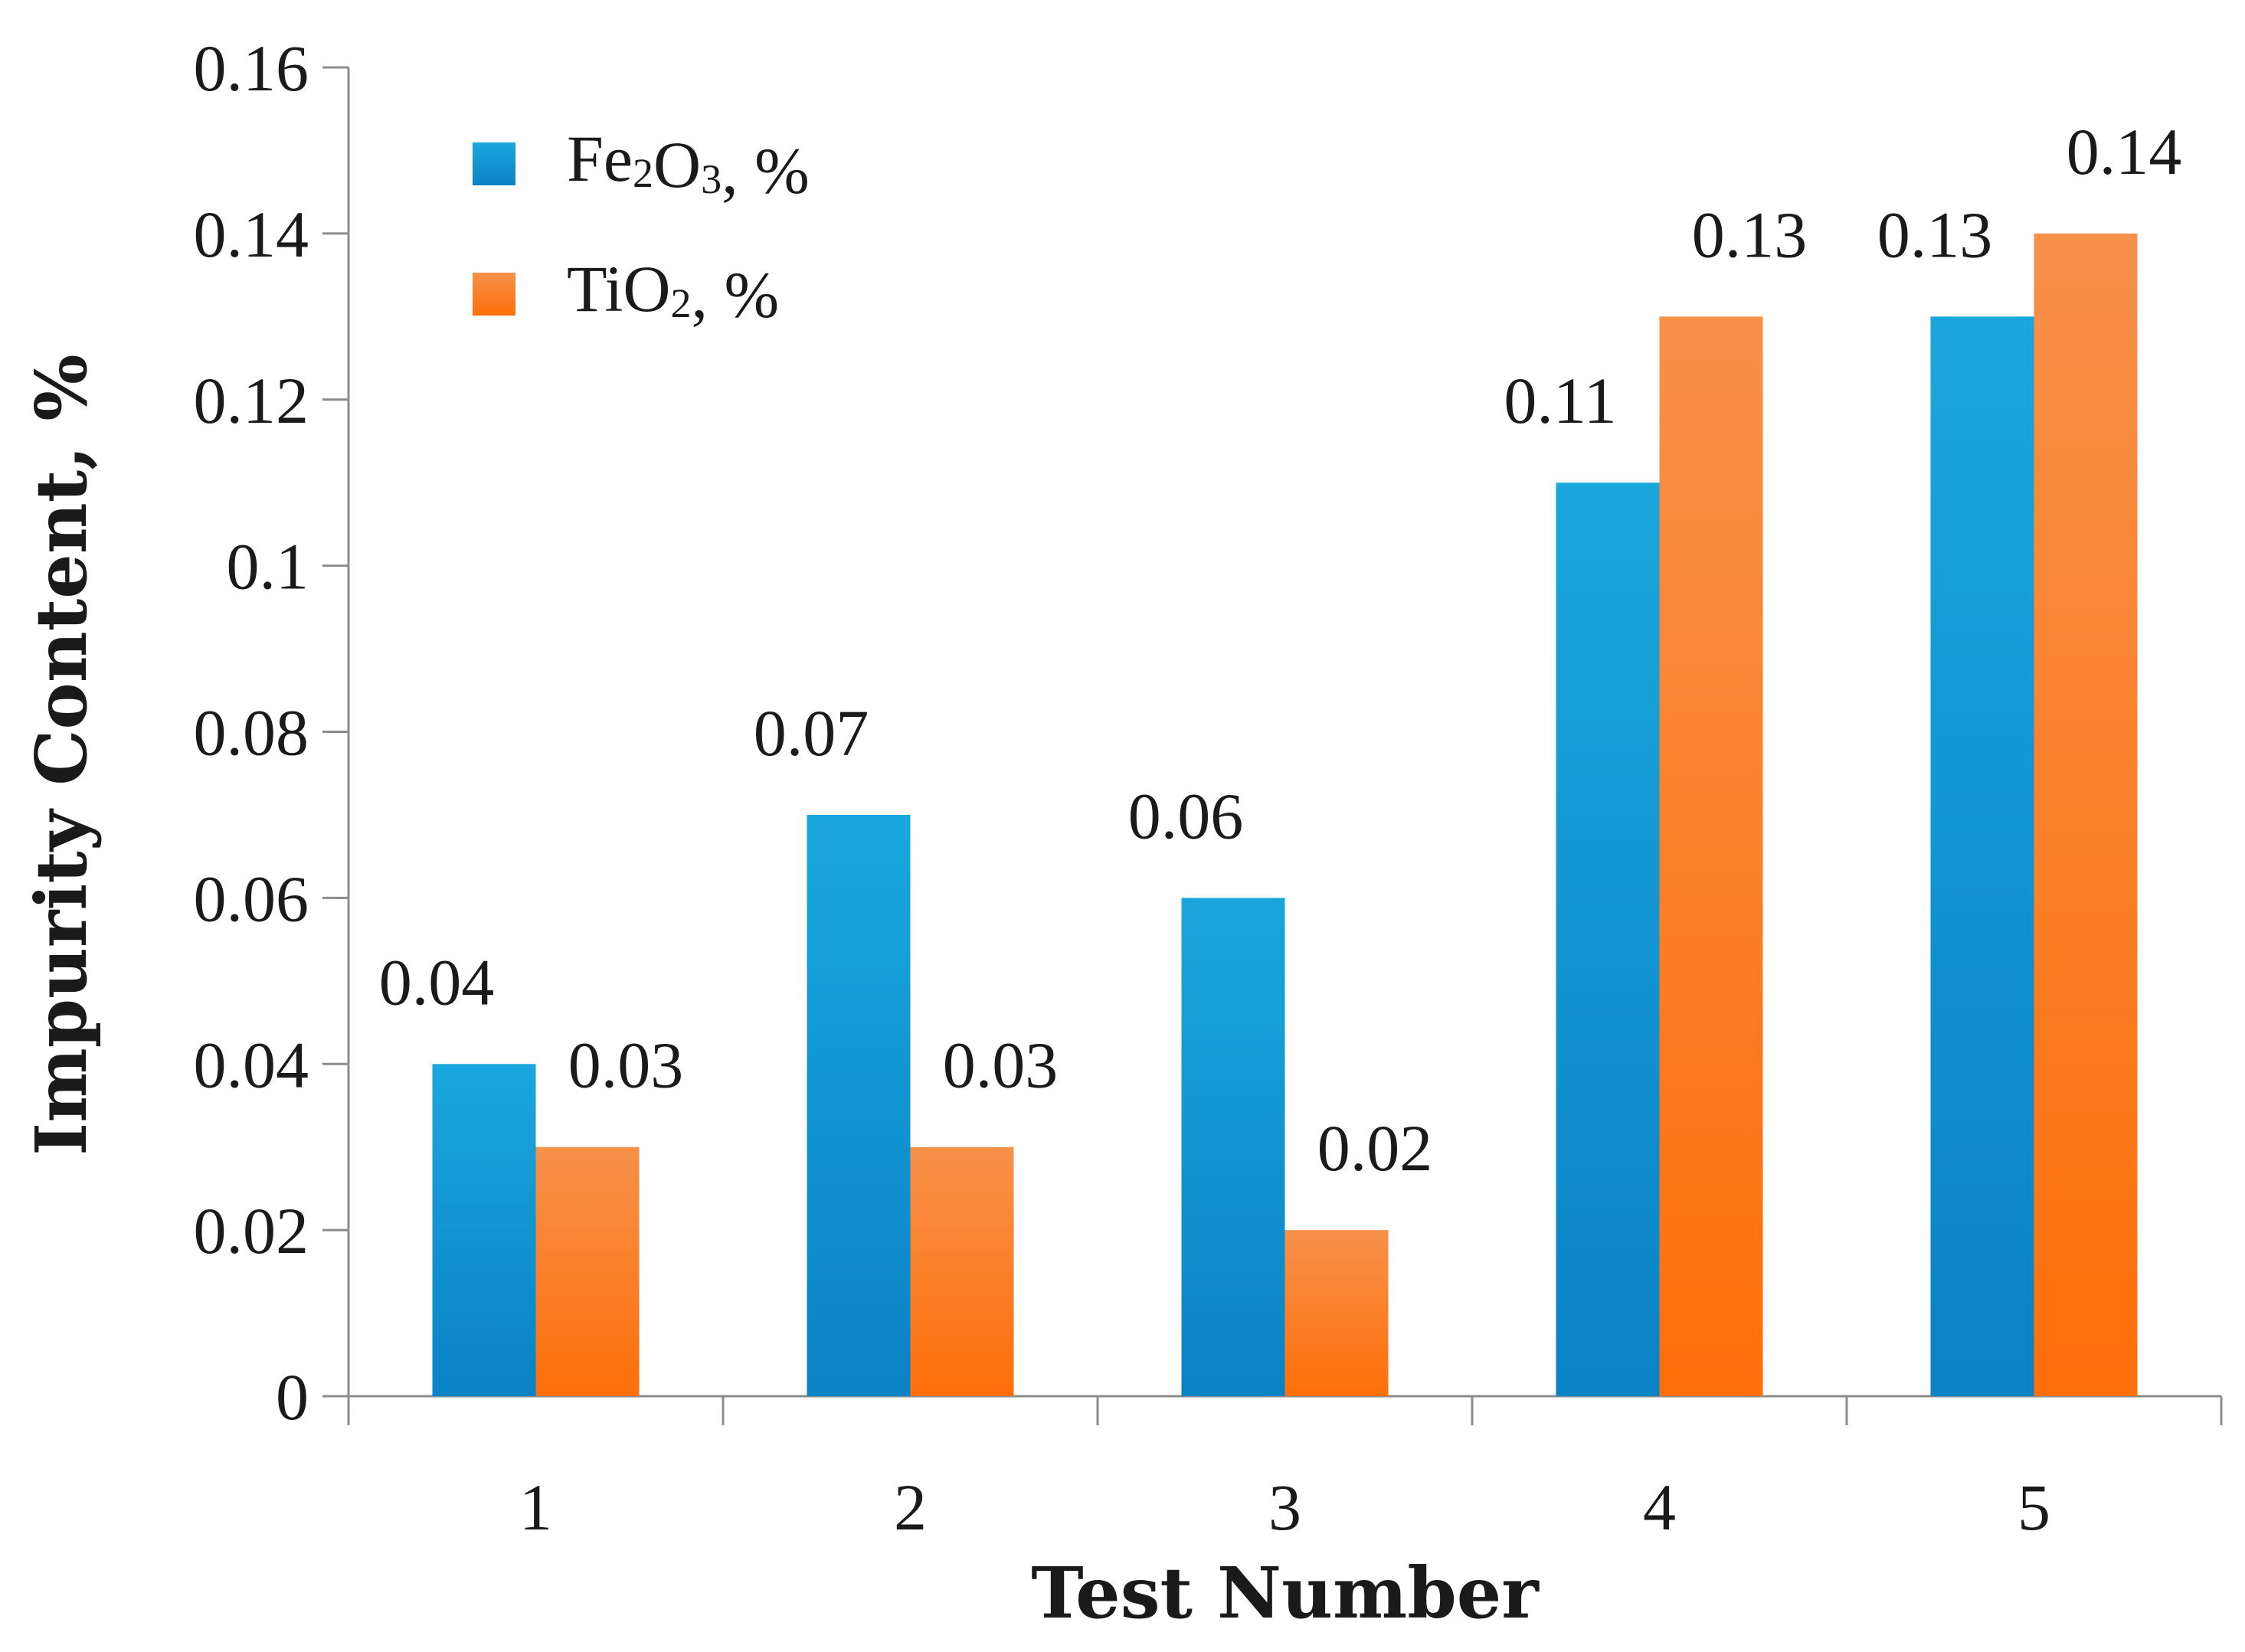 This screenshot has height=1652, width=2245. I want to click on legend-label: Fe2O3, %, so click(688, 165).